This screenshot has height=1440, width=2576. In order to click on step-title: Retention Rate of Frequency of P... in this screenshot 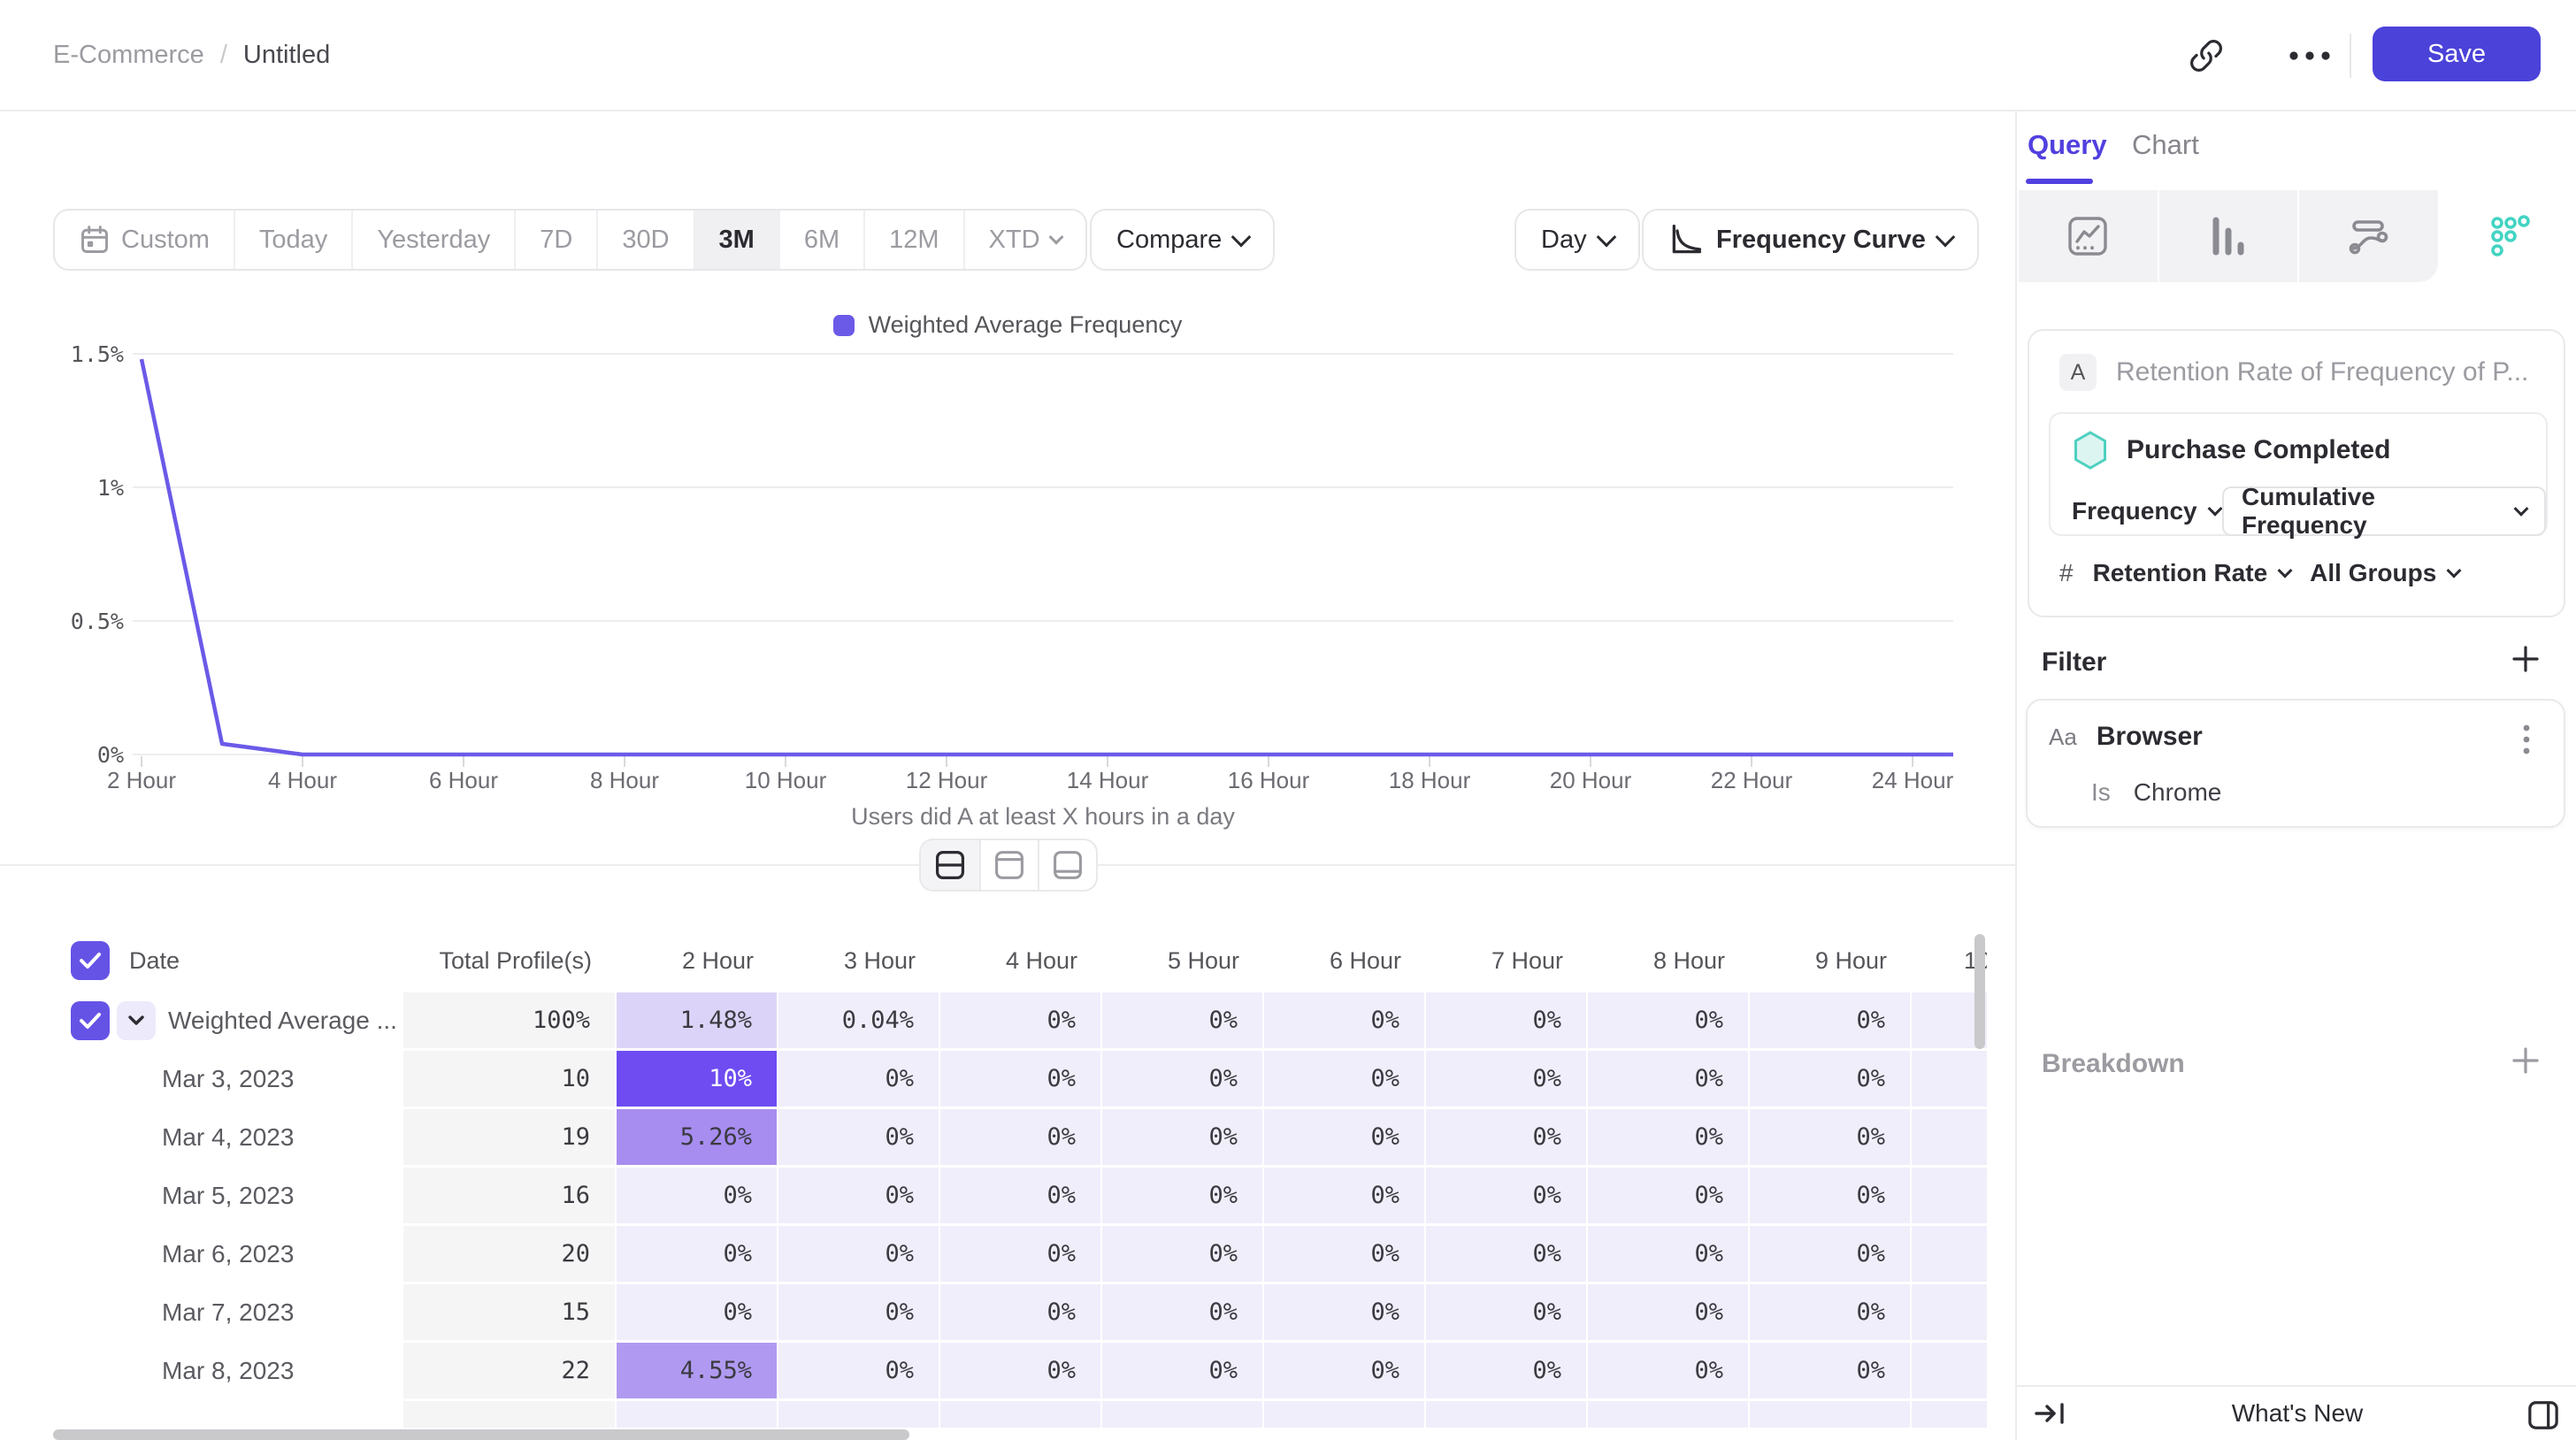, I will do `click(2322, 372)`.